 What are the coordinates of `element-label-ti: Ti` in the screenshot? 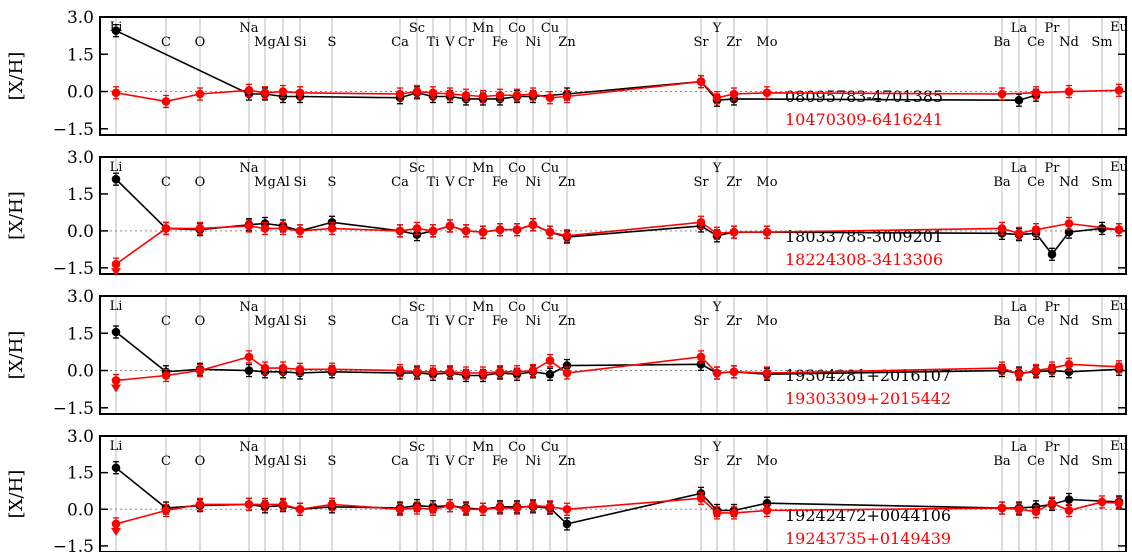 It's located at (433, 461).